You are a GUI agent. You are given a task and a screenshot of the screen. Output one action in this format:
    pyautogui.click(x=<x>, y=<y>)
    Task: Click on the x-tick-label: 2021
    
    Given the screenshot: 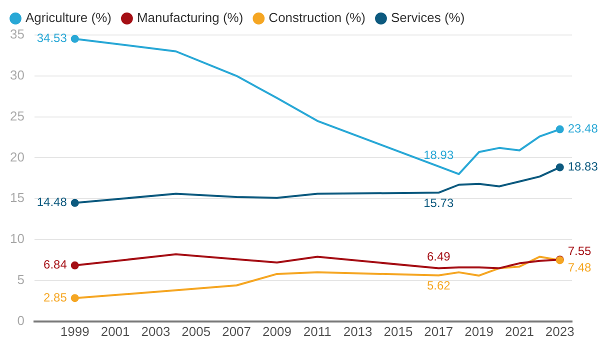 What is the action you would take?
    pyautogui.click(x=519, y=331)
    